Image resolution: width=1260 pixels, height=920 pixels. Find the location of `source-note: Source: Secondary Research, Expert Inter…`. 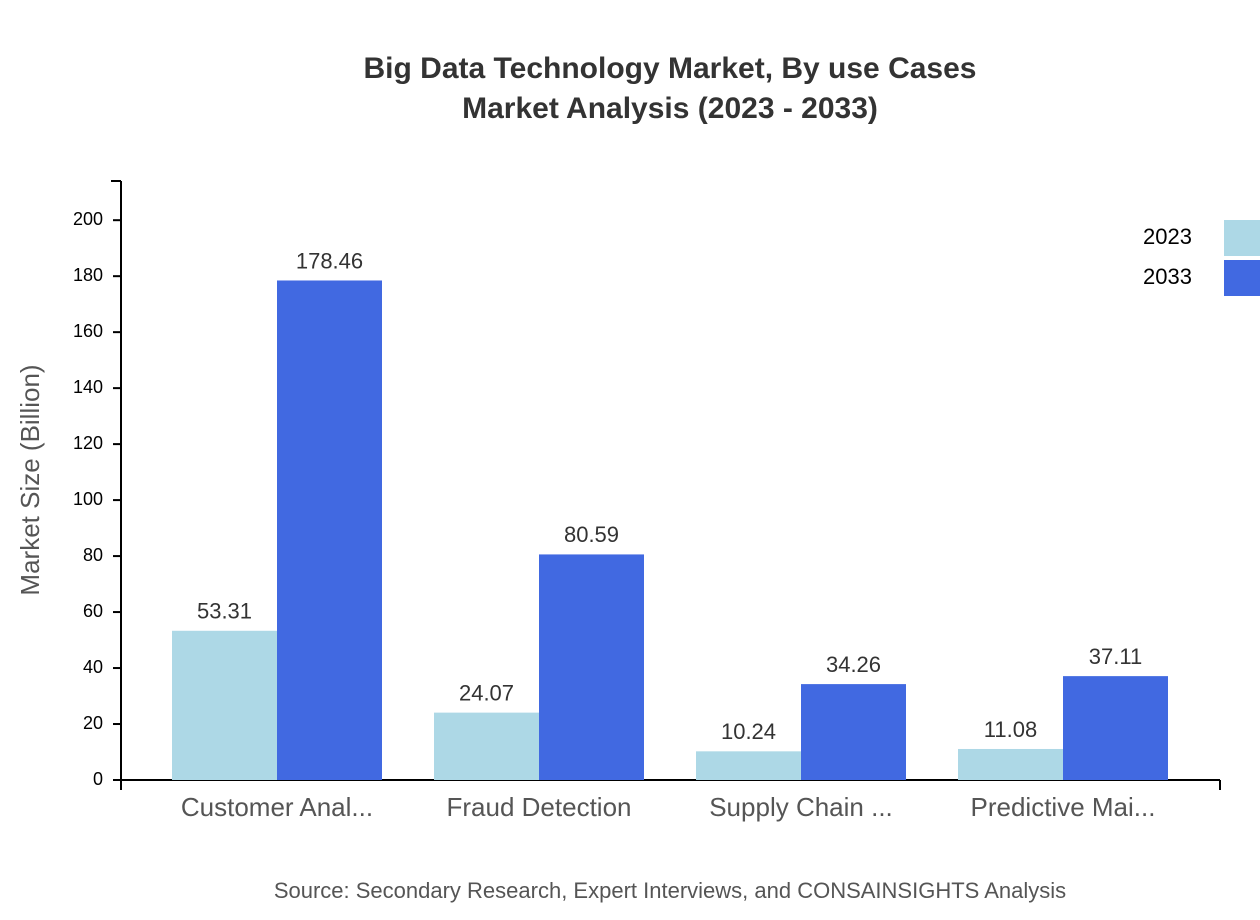

source-note: Source: Secondary Research, Expert Inter… is located at coordinates (670, 890).